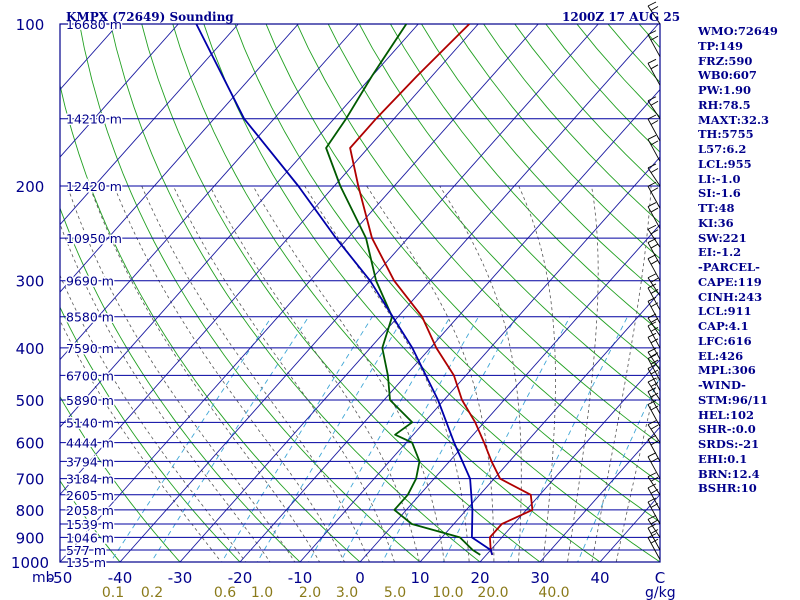  Describe the element at coordinates (30, 187) in the screenshot. I see `pressure-tick-label: 200` at that location.